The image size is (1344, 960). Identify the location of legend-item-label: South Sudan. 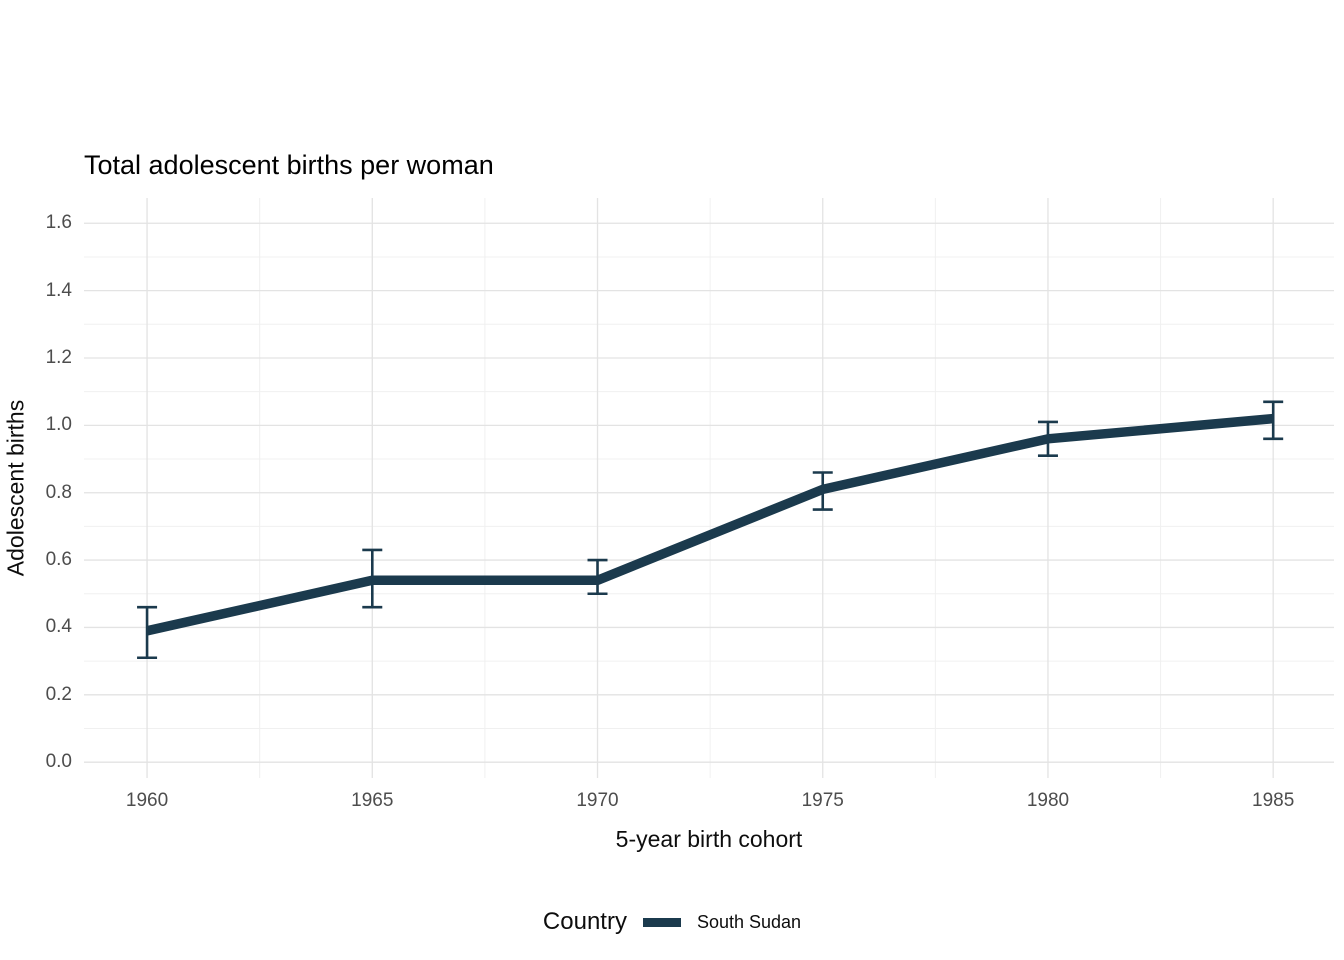
(749, 921).